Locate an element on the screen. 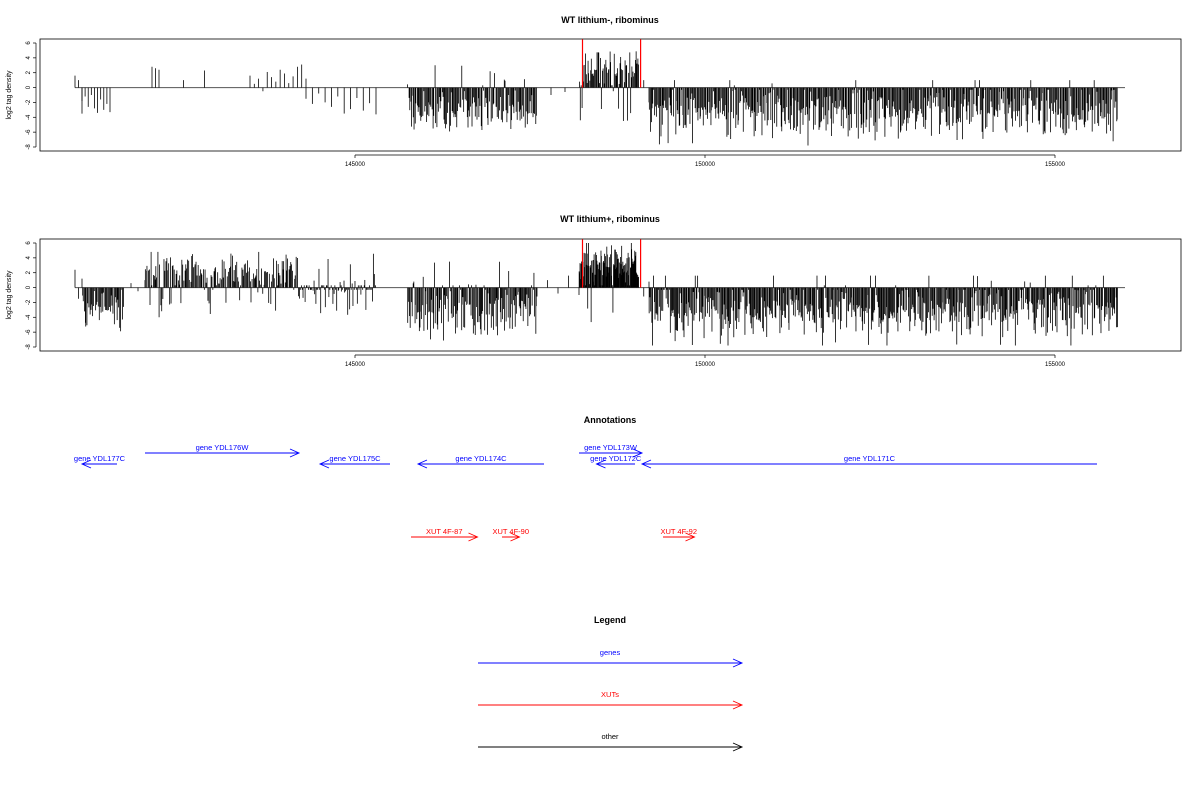 Image resolution: width=1200 pixels, height=800 pixels. legend-title: Legend is located at coordinates (610, 620).